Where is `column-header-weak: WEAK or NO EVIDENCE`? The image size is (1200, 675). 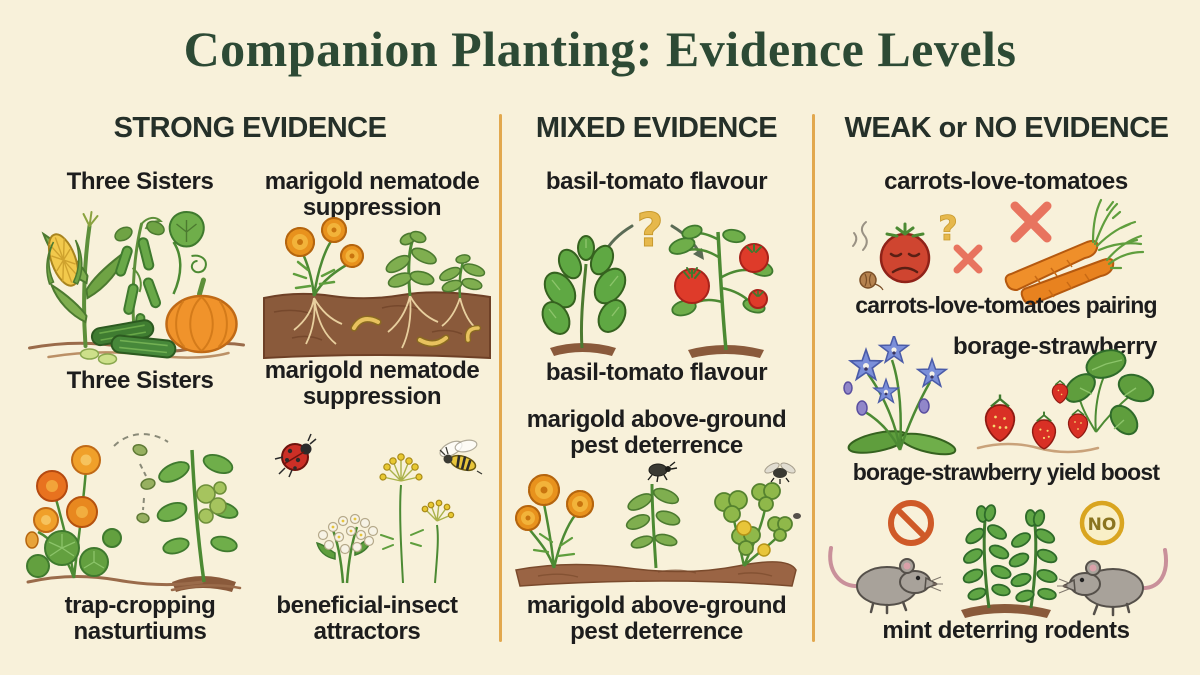
column-header-weak: WEAK or NO EVIDENCE is located at coordinates (1006, 128).